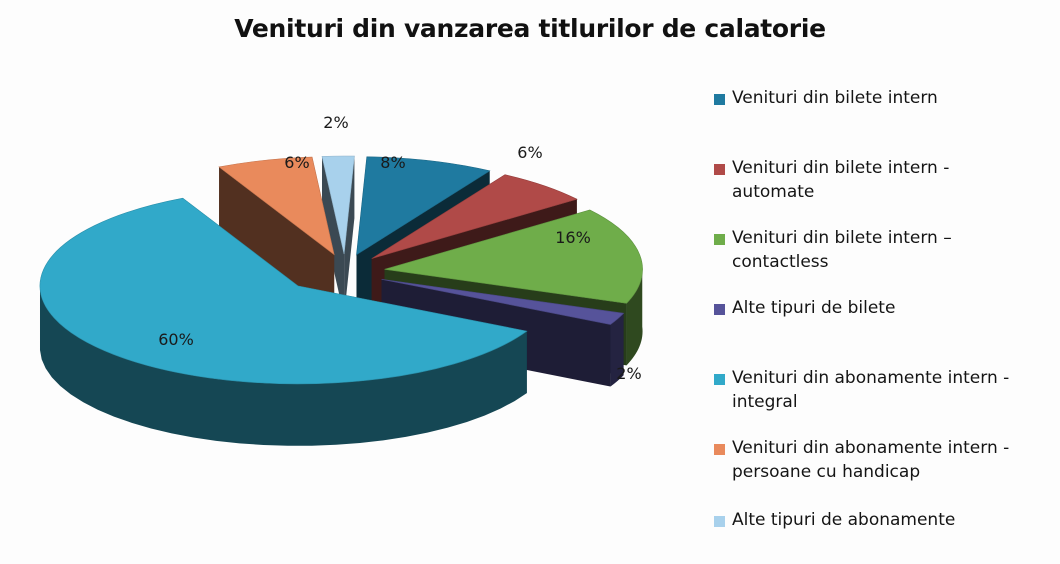 The height and width of the screenshot is (564, 1060). What do you see at coordinates (176, 339) in the screenshot?
I see `slice-value-label: 60%` at bounding box center [176, 339].